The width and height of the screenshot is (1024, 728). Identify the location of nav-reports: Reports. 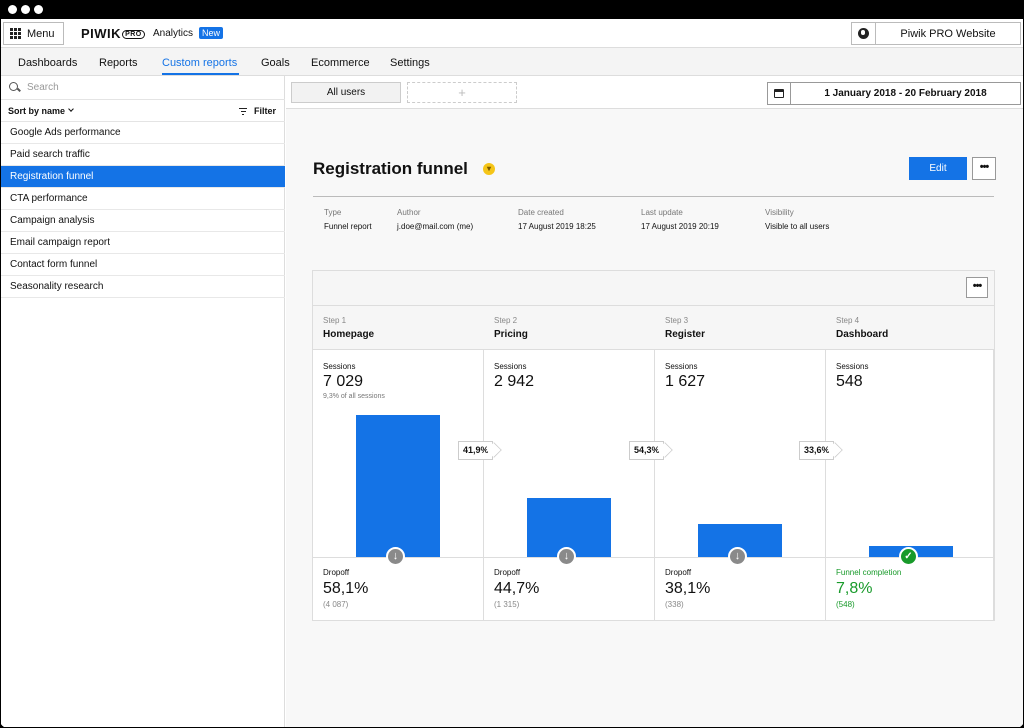
(118, 63).